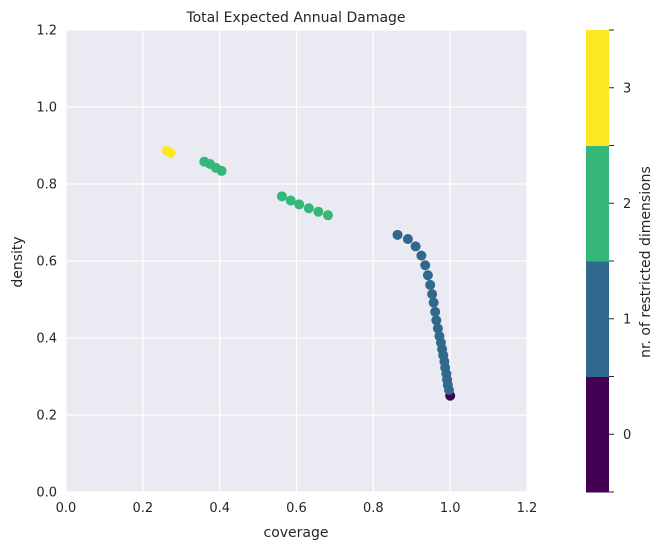  I want to click on x-tick-labels: 0.0 0.2 0.4 0.6 0.8 1.0 1.2, so click(297, 508).